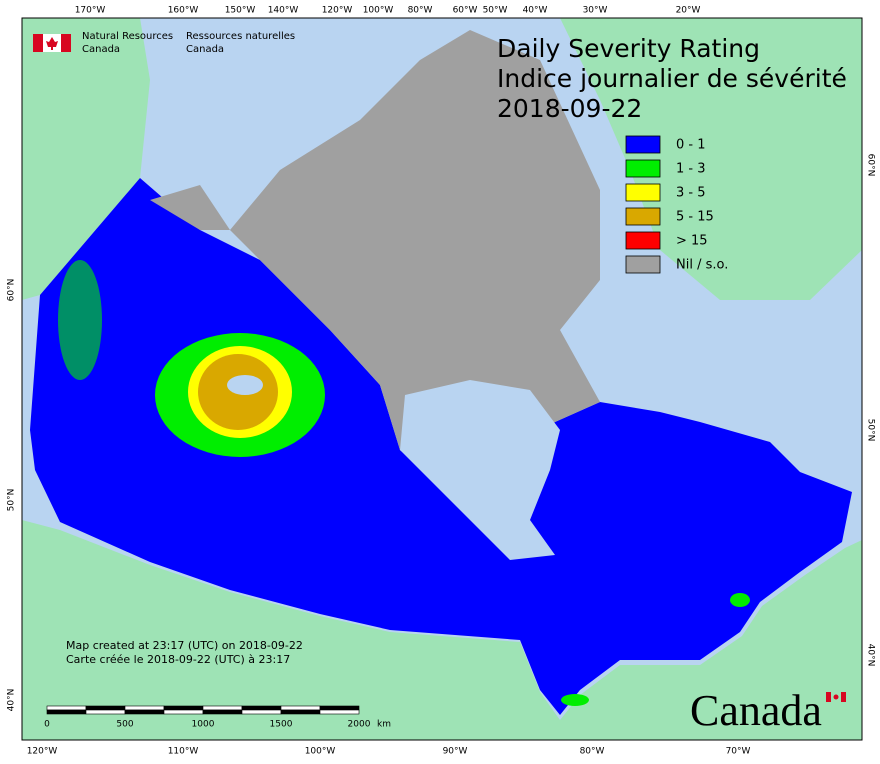 The image size is (880, 764). What do you see at coordinates (245, 385) in the screenshot?
I see `lake` at bounding box center [245, 385].